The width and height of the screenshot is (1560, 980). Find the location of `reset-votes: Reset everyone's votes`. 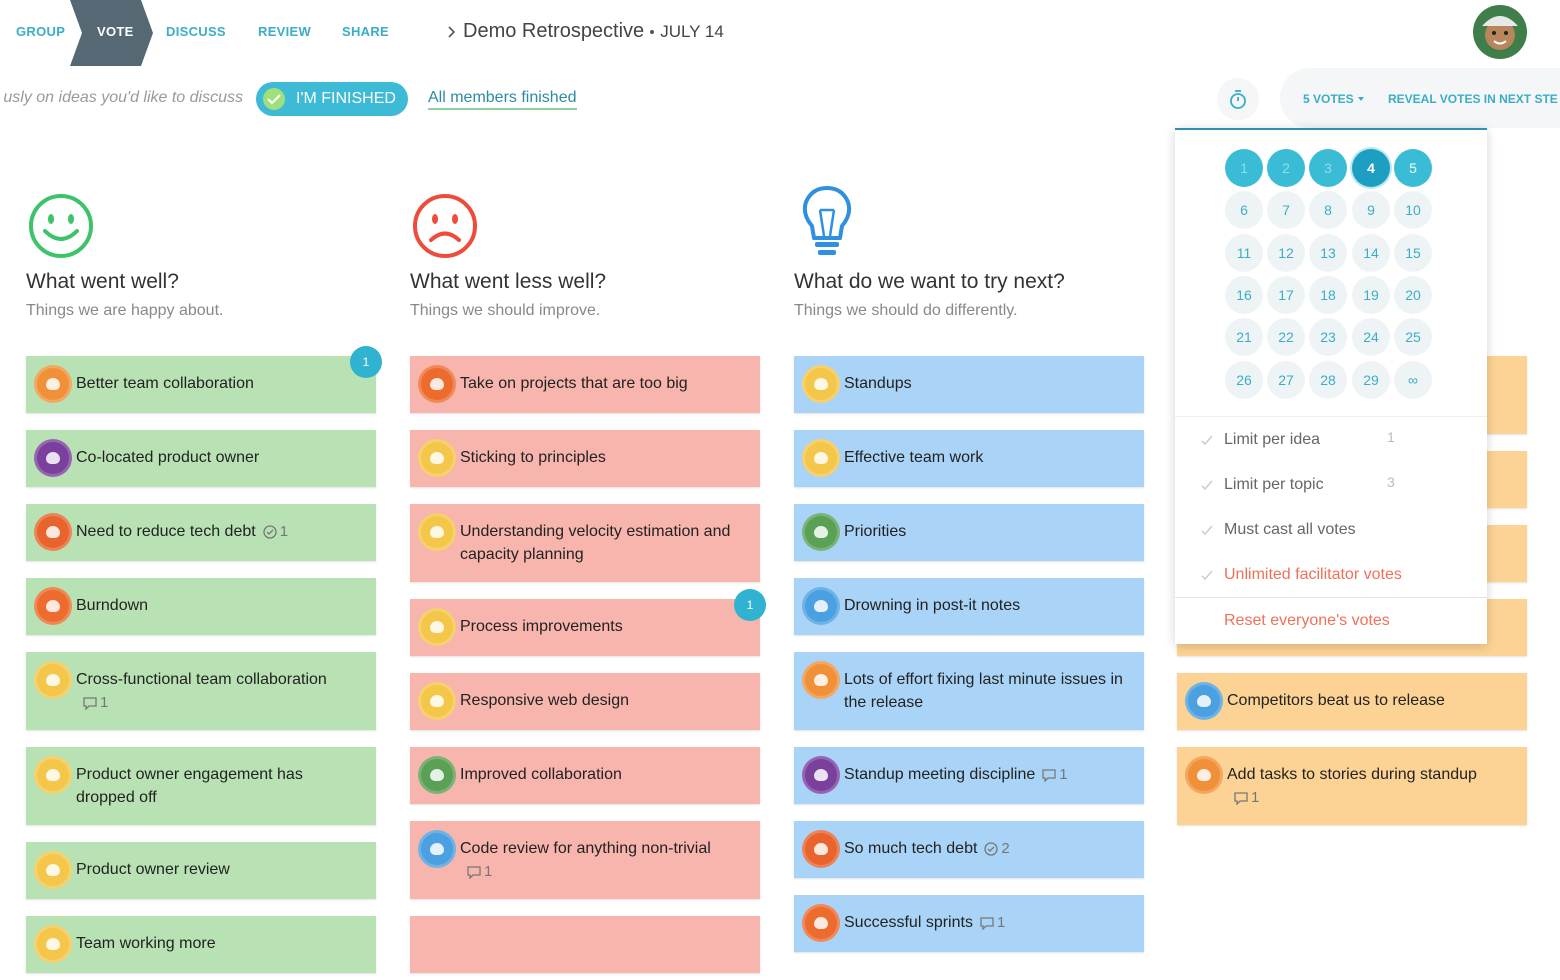

reset-votes: Reset everyone's votes is located at coordinates (1307, 620).